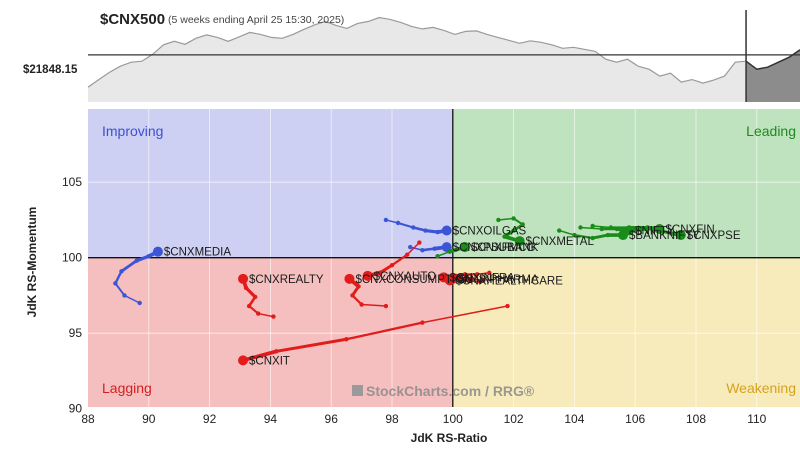 Image resolution: width=800 pixels, height=455 pixels. What do you see at coordinates (423, 419) in the screenshot?
I see `x-axis-ticks: 88 90 92 94 96 98 100 102 104 106 108 110` at bounding box center [423, 419].